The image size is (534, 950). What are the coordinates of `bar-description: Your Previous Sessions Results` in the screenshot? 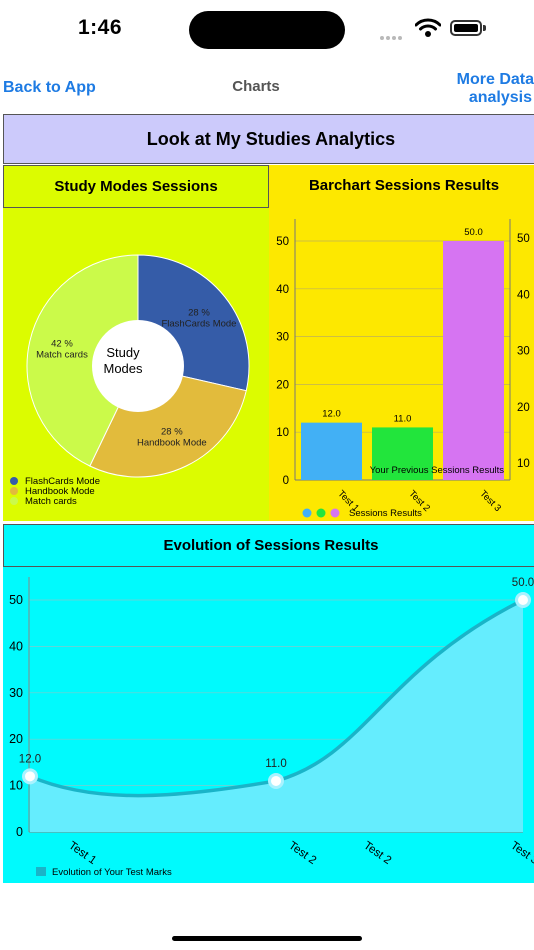 It's located at (437, 470).